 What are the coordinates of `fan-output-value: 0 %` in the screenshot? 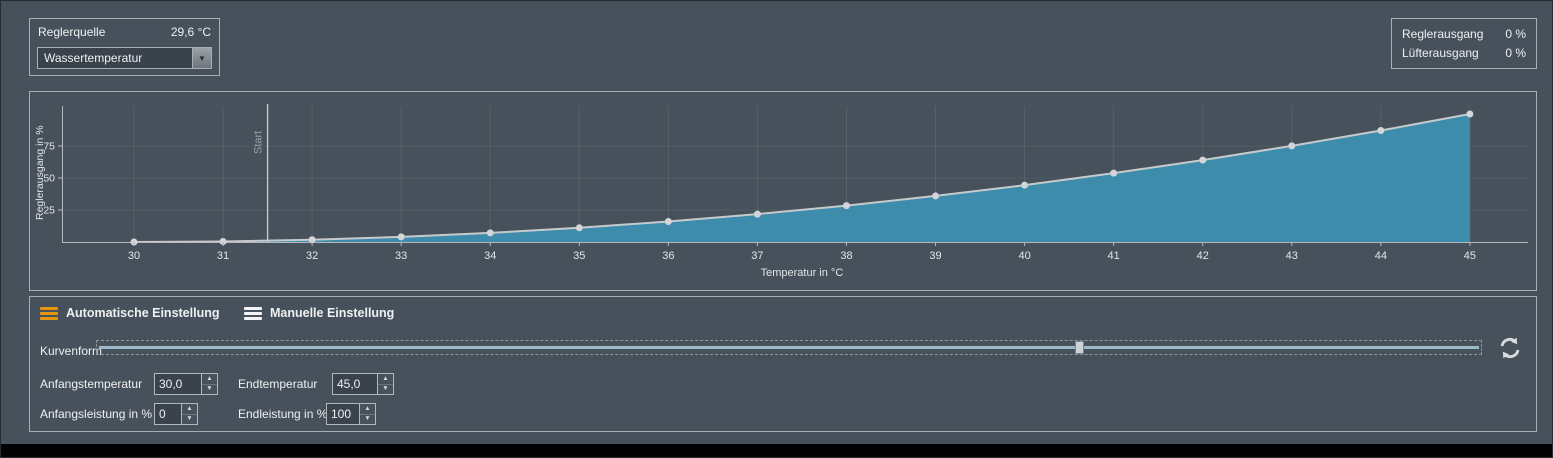 It's located at (1515, 53).